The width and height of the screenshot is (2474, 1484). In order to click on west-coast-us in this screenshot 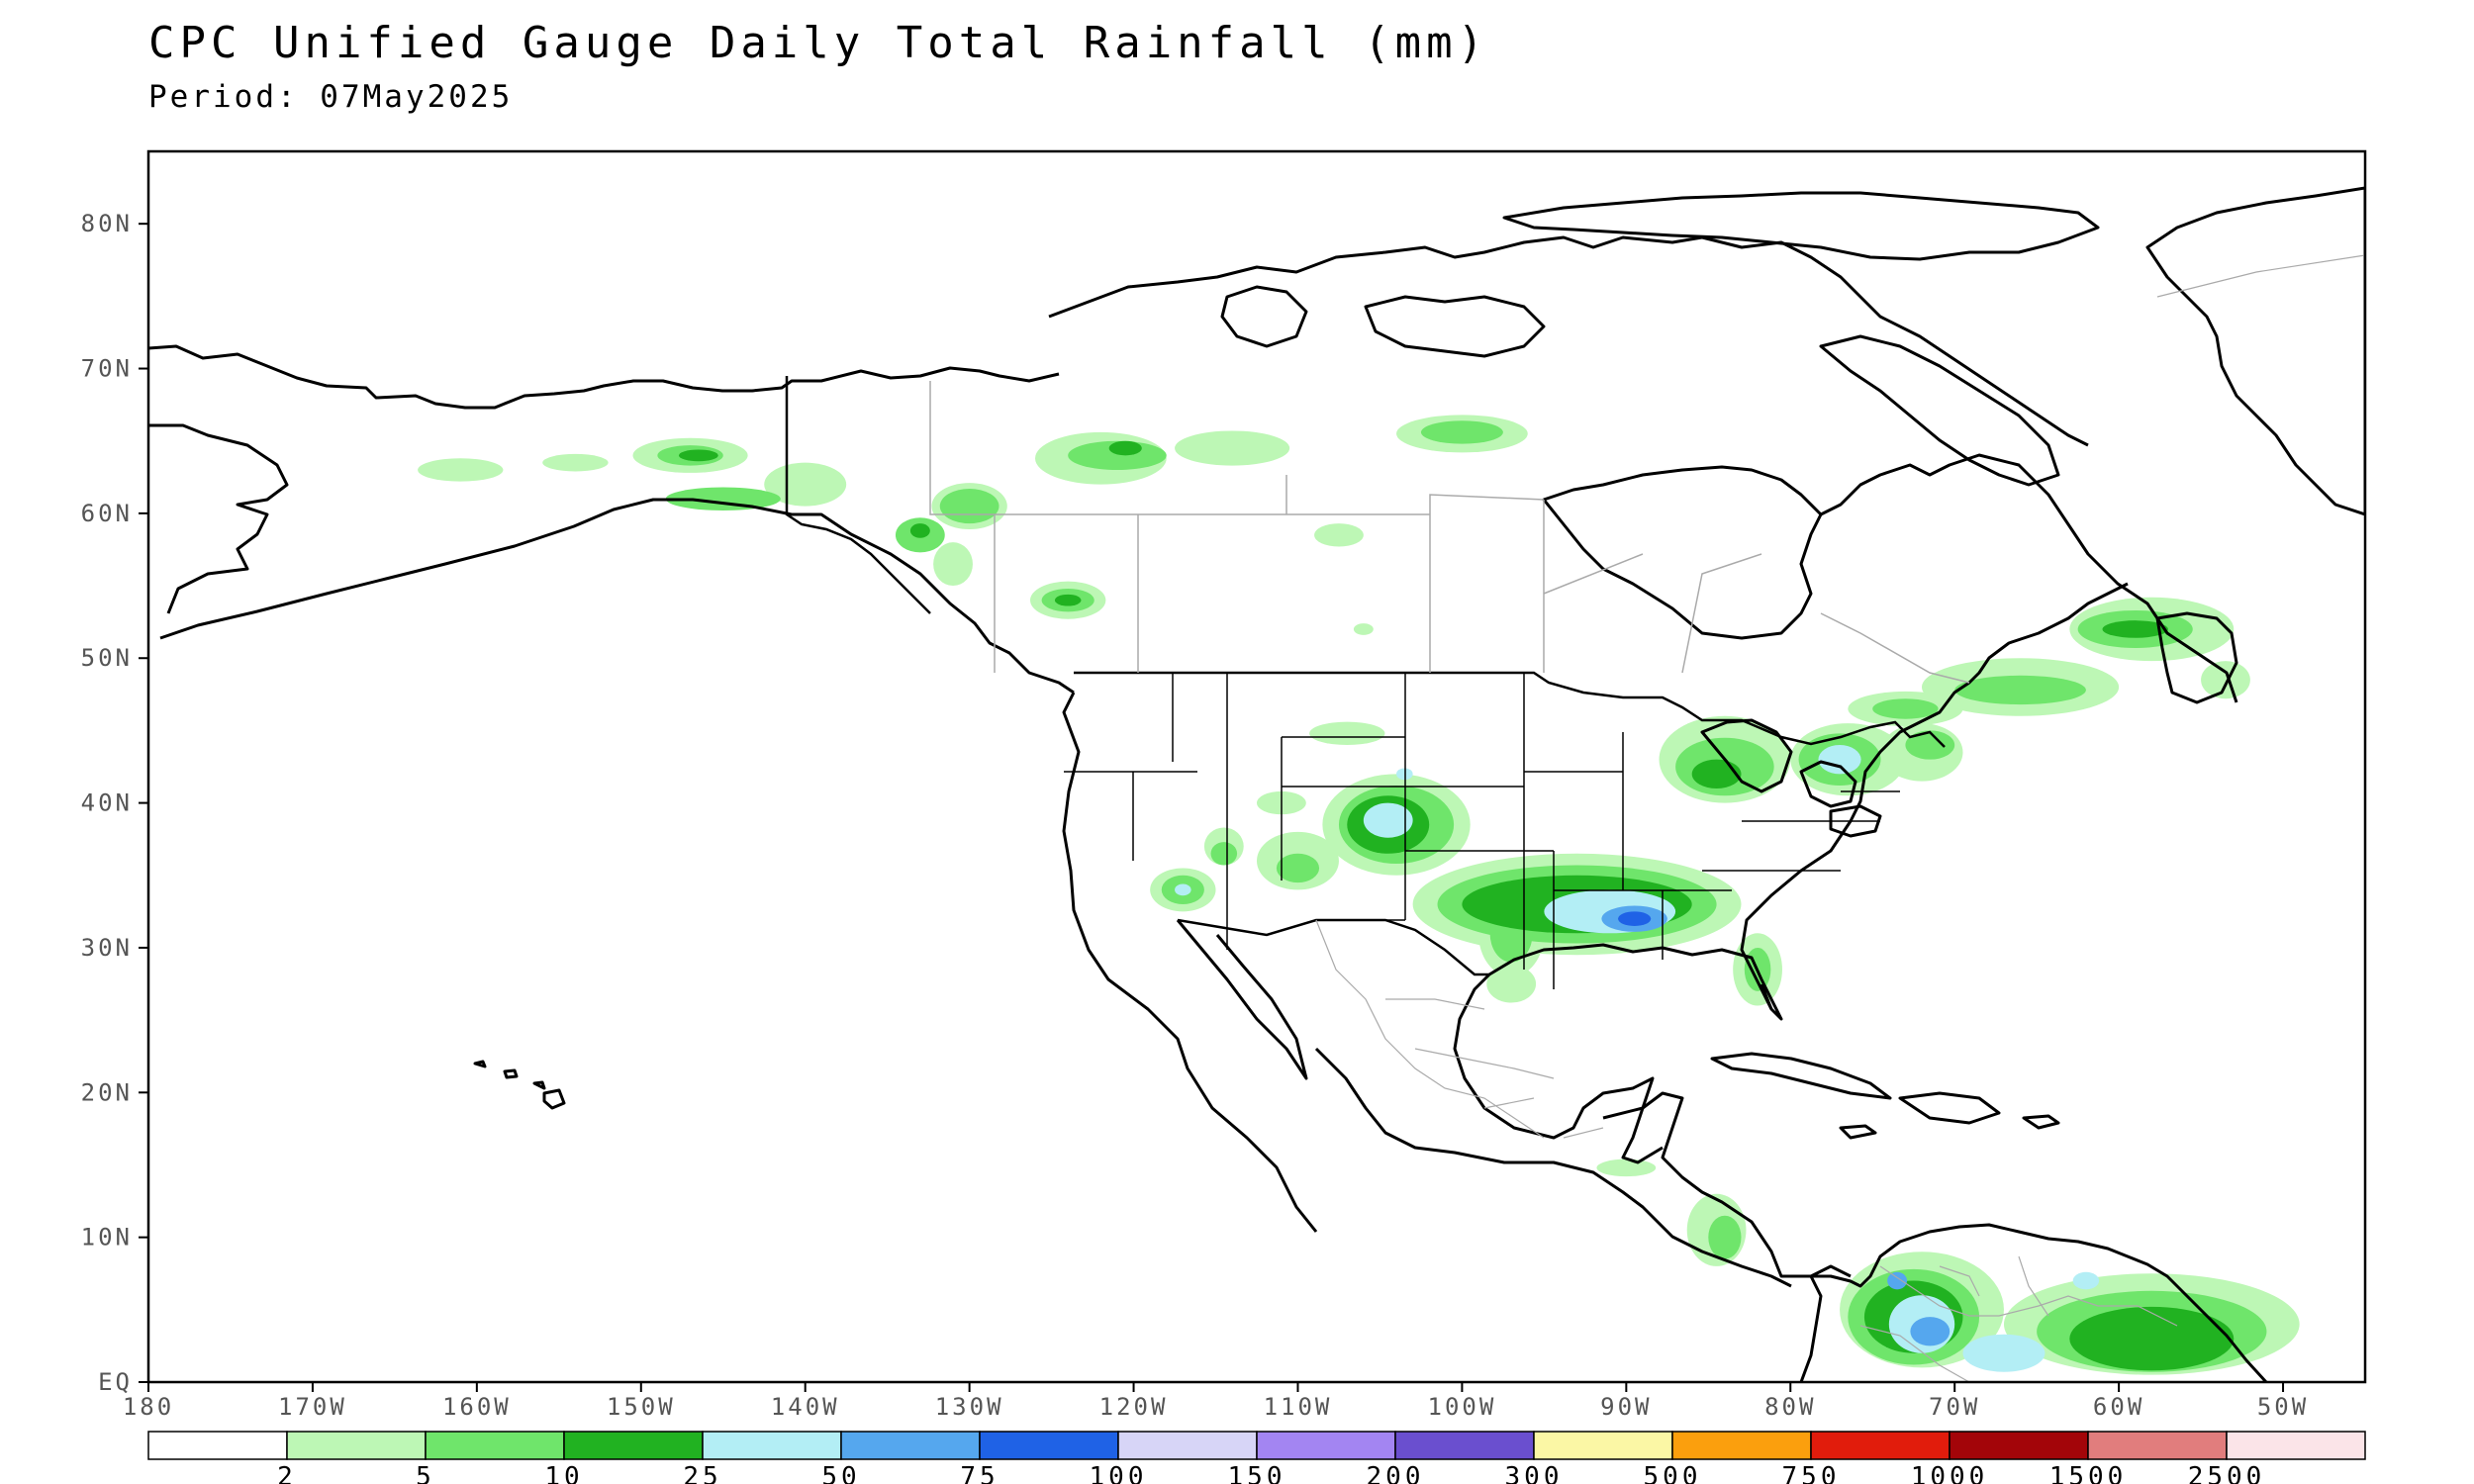, I will do `click(1190, 962)`.